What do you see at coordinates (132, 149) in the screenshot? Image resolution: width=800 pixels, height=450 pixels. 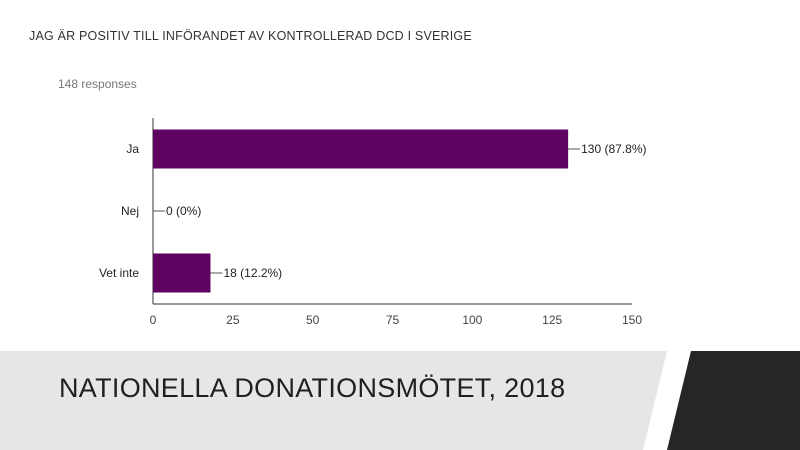 I see `category-label: Ja` at bounding box center [132, 149].